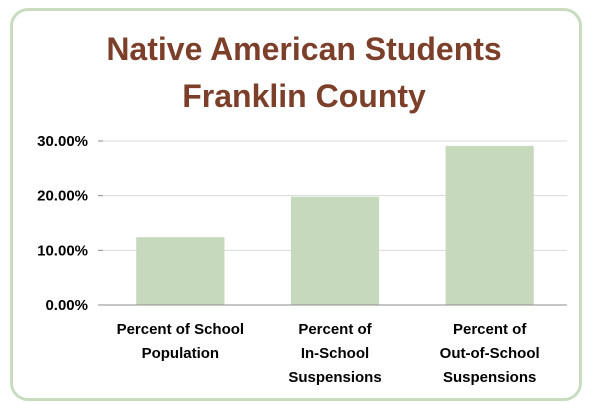 This screenshot has height=404, width=589. What do you see at coordinates (62, 250) in the screenshot?
I see `y-tick-label: 10.00%` at bounding box center [62, 250].